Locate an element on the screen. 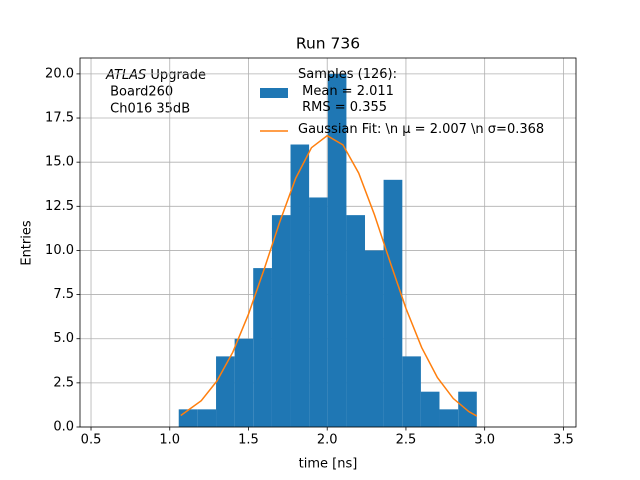 The image size is (640, 480). annotation: ATLAS Upgrade is located at coordinates (155, 75).